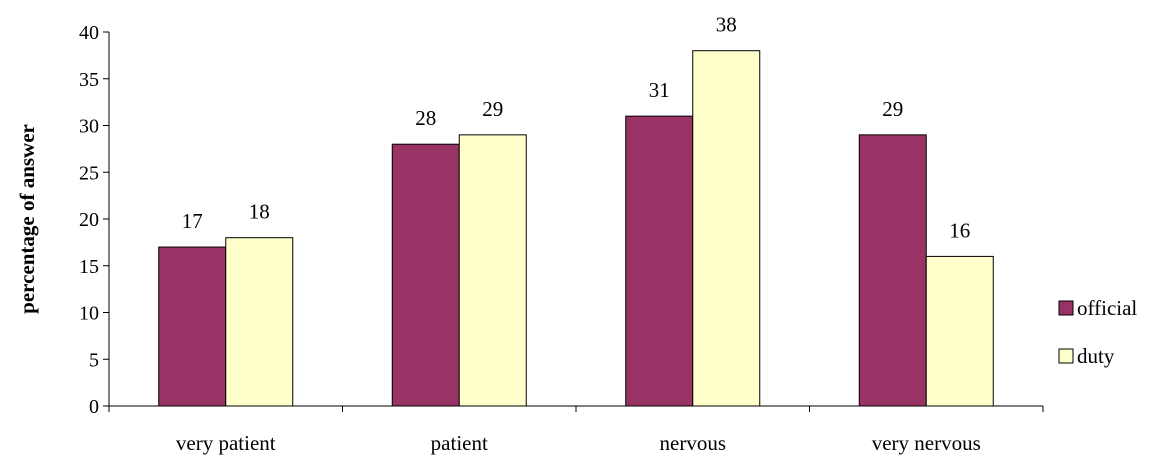 The height and width of the screenshot is (464, 1165). What do you see at coordinates (1066, 356) in the screenshot?
I see `legend-swatch-duty` at bounding box center [1066, 356].